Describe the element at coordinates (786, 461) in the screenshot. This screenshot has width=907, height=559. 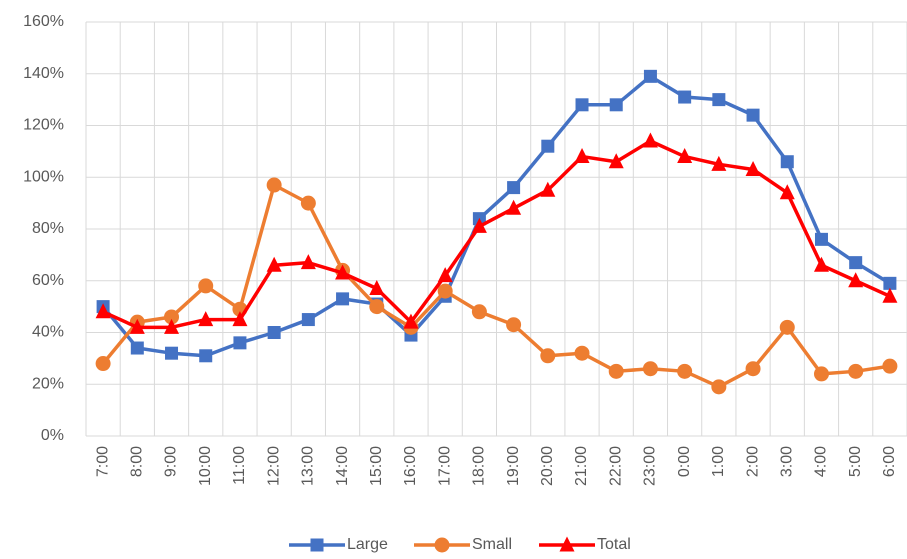
I see `x-tick-label: 3:00` at that location.